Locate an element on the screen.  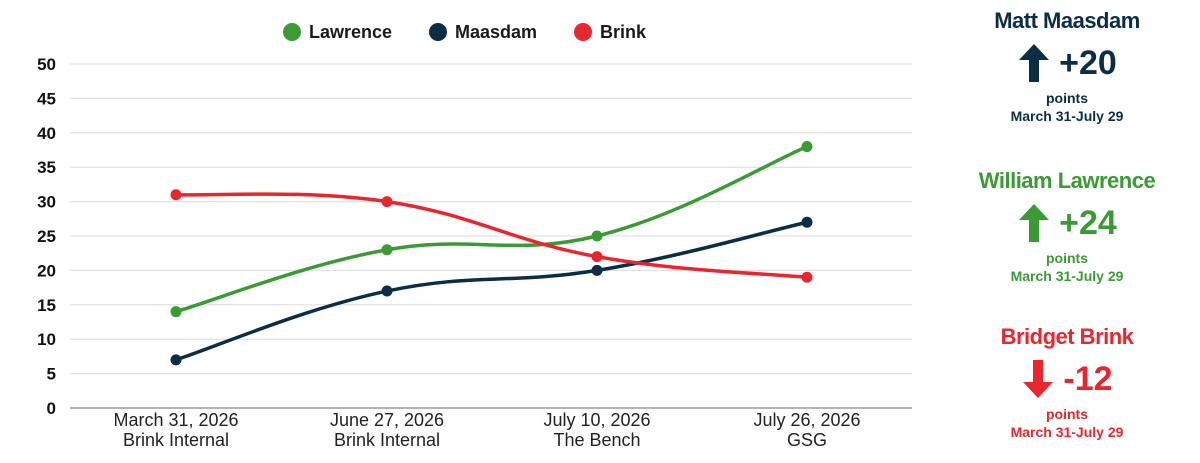
points-change: -12 is located at coordinates (1088, 378).